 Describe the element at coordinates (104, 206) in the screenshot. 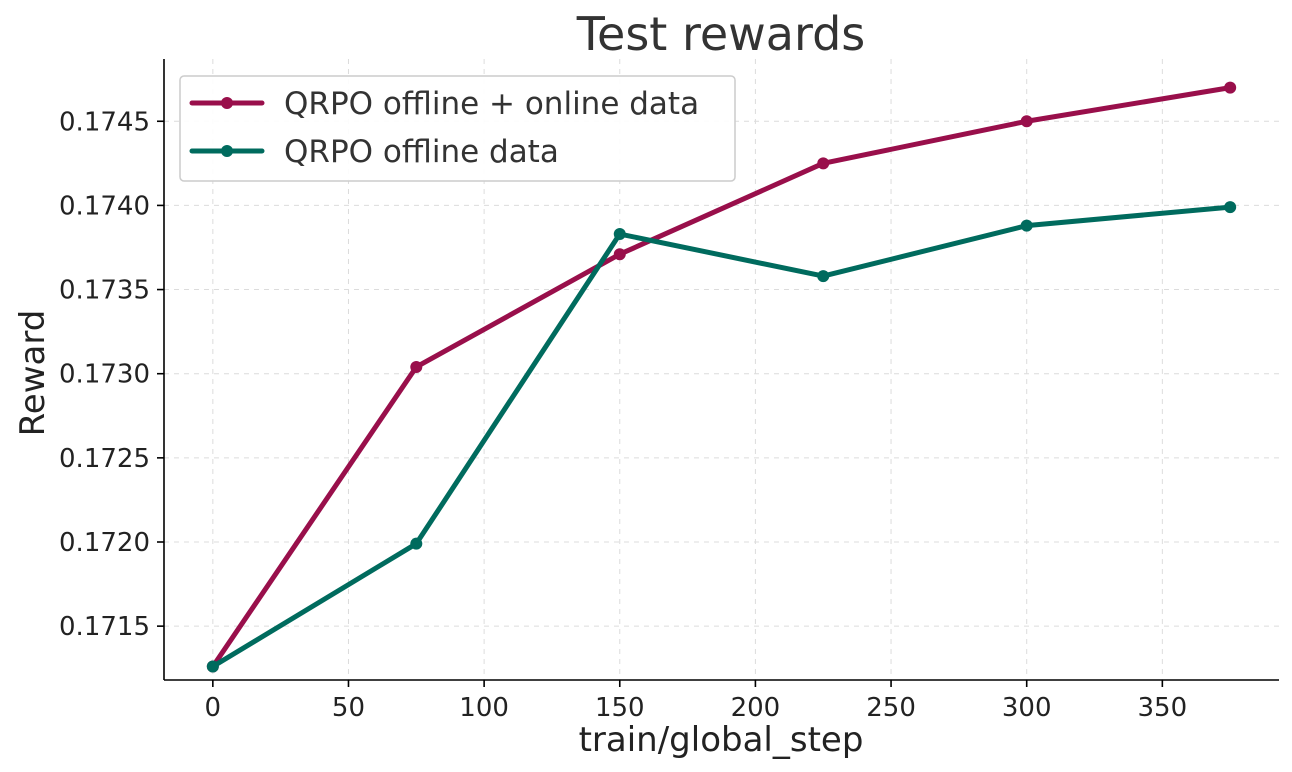

I see `y-tick-label: 0.1740` at that location.